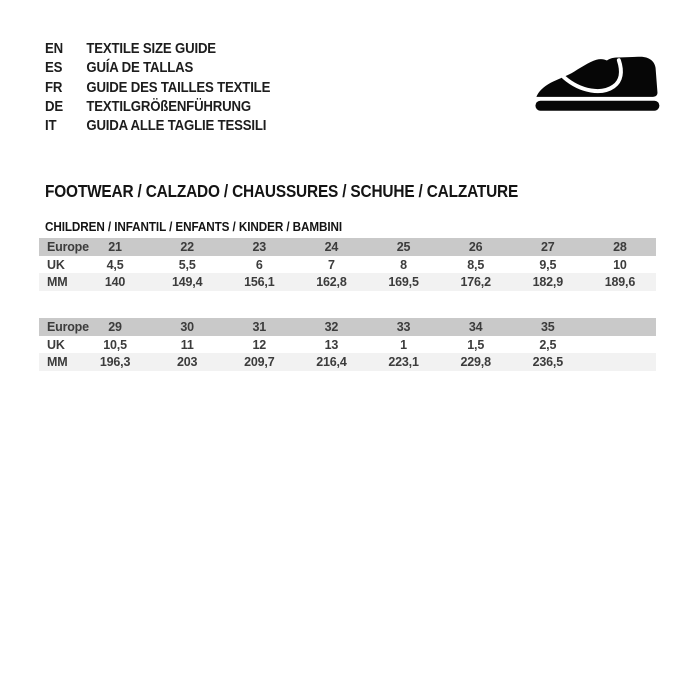 The width and height of the screenshot is (700, 700). What do you see at coordinates (547, 362) in the screenshot?
I see `size-cell: 236,5` at bounding box center [547, 362].